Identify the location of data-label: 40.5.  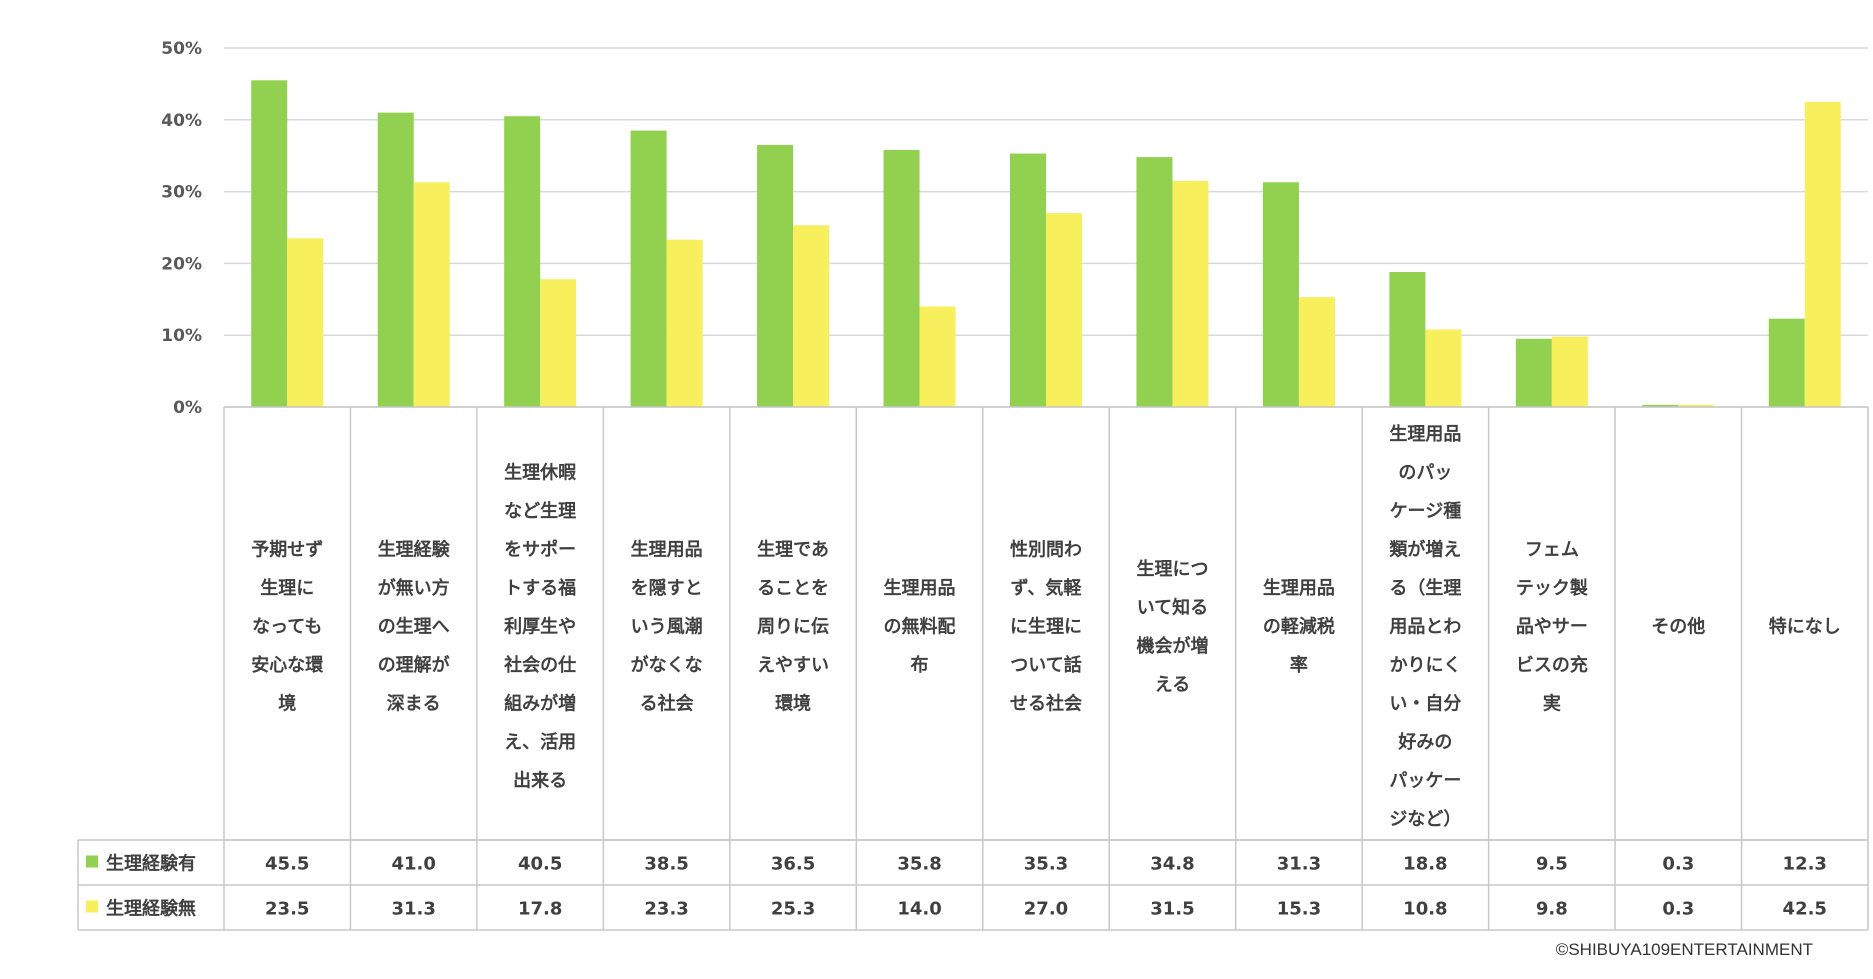
(540, 864).